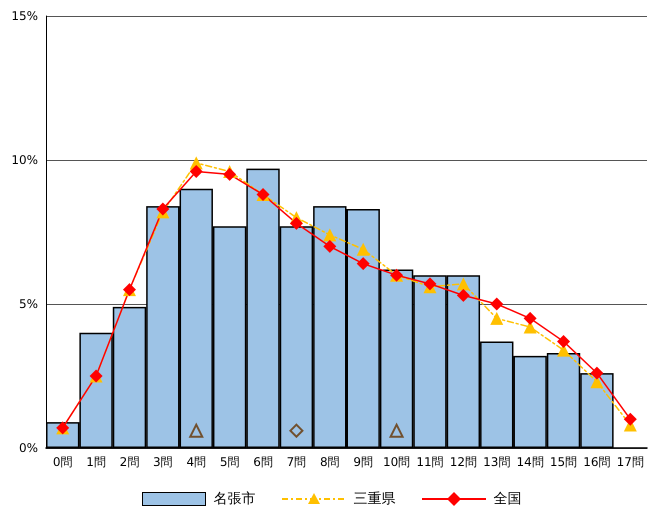 This screenshot has width=663, height=519. What do you see at coordinates (24, 160) in the screenshot?
I see `y-tick-label: 10%` at bounding box center [24, 160].